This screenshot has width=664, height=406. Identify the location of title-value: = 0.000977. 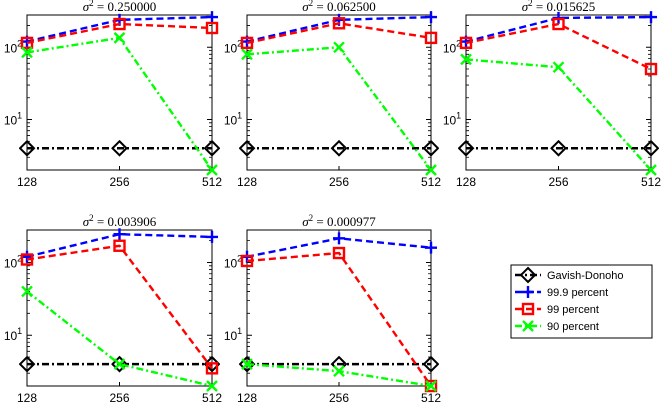
(344, 221).